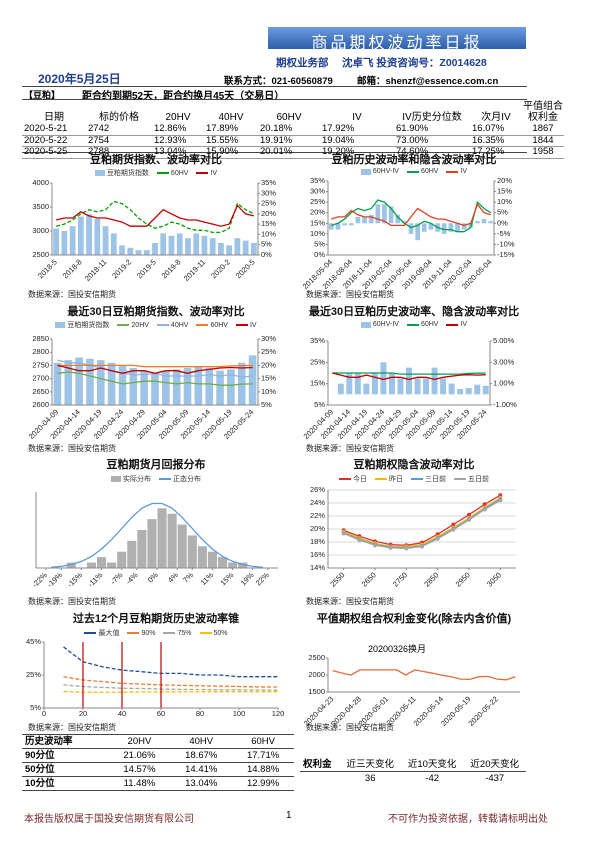 The width and height of the screenshot is (595, 842). I want to click on contact: 联系方式：021-60560879, so click(278, 81).